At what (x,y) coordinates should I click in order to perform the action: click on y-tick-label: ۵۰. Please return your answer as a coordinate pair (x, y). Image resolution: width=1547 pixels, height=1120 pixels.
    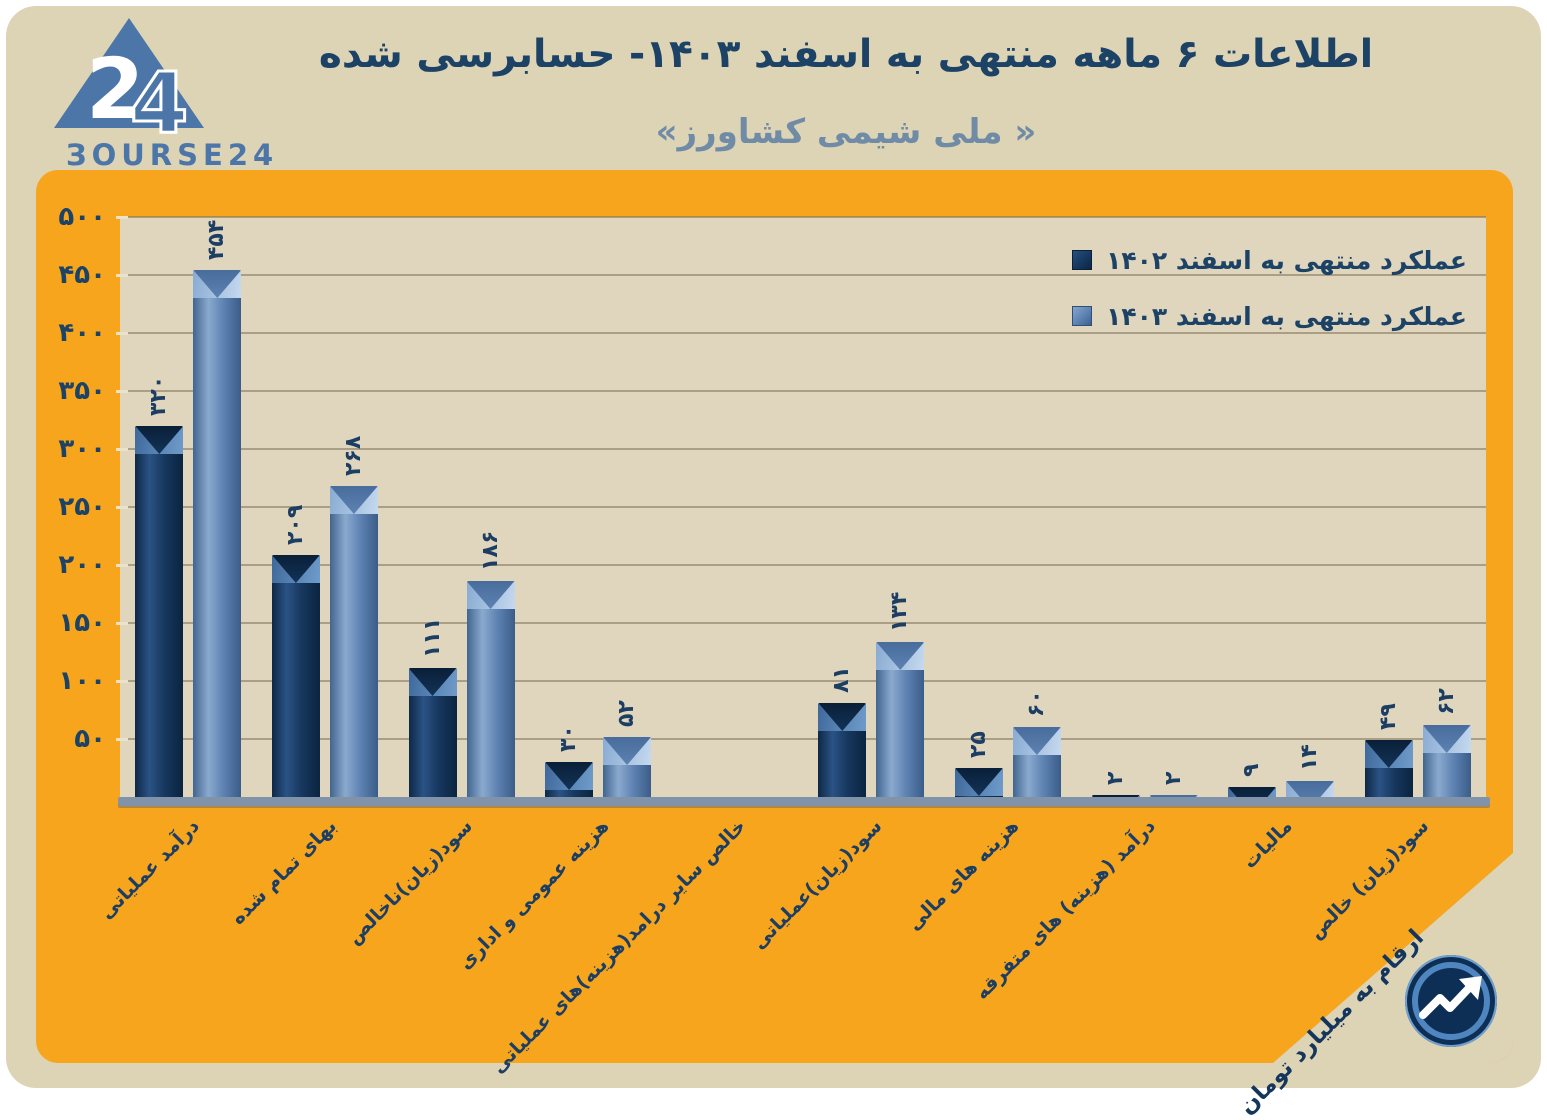
    Looking at the image, I should click on (90, 739).